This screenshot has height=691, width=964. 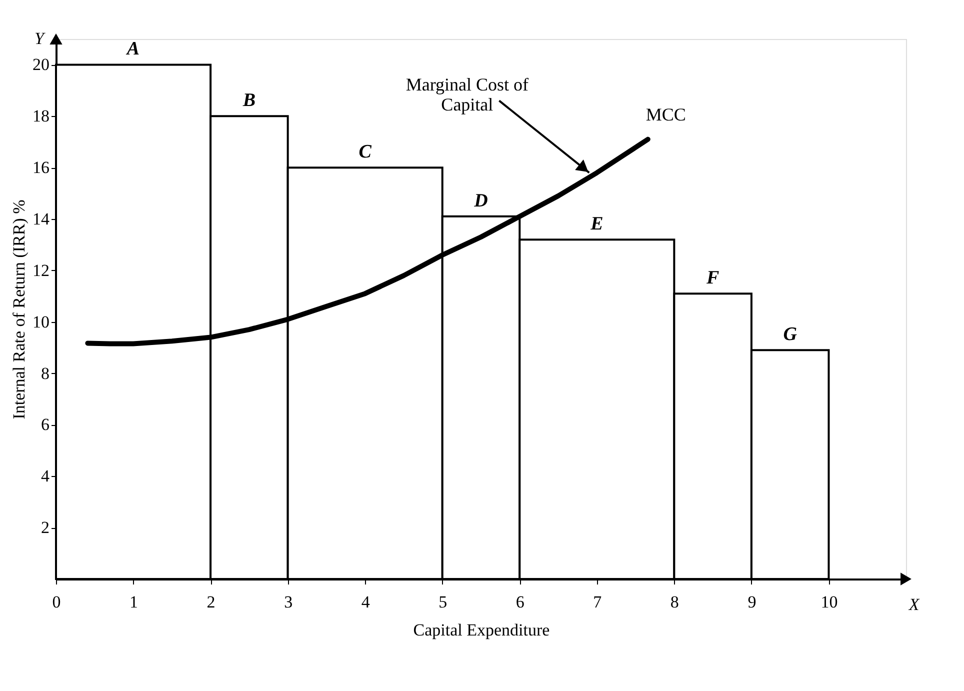 What do you see at coordinates (45, 373) in the screenshot?
I see `y-tick-label: 8` at bounding box center [45, 373].